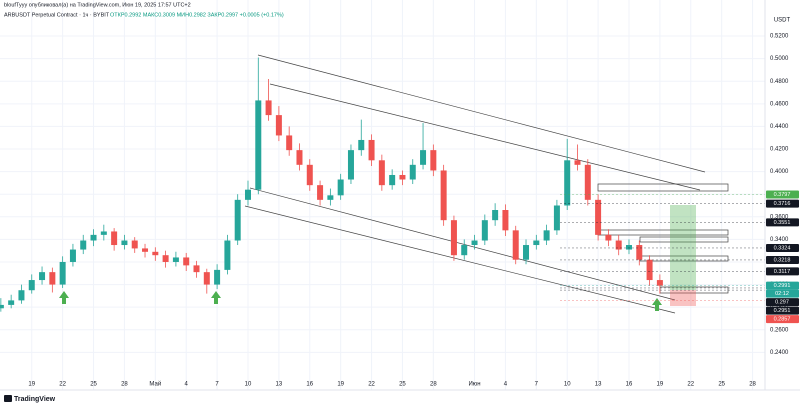  What do you see at coordinates (779, 104) in the screenshot?
I see `y-tick-label: 0.4600` at bounding box center [779, 104].